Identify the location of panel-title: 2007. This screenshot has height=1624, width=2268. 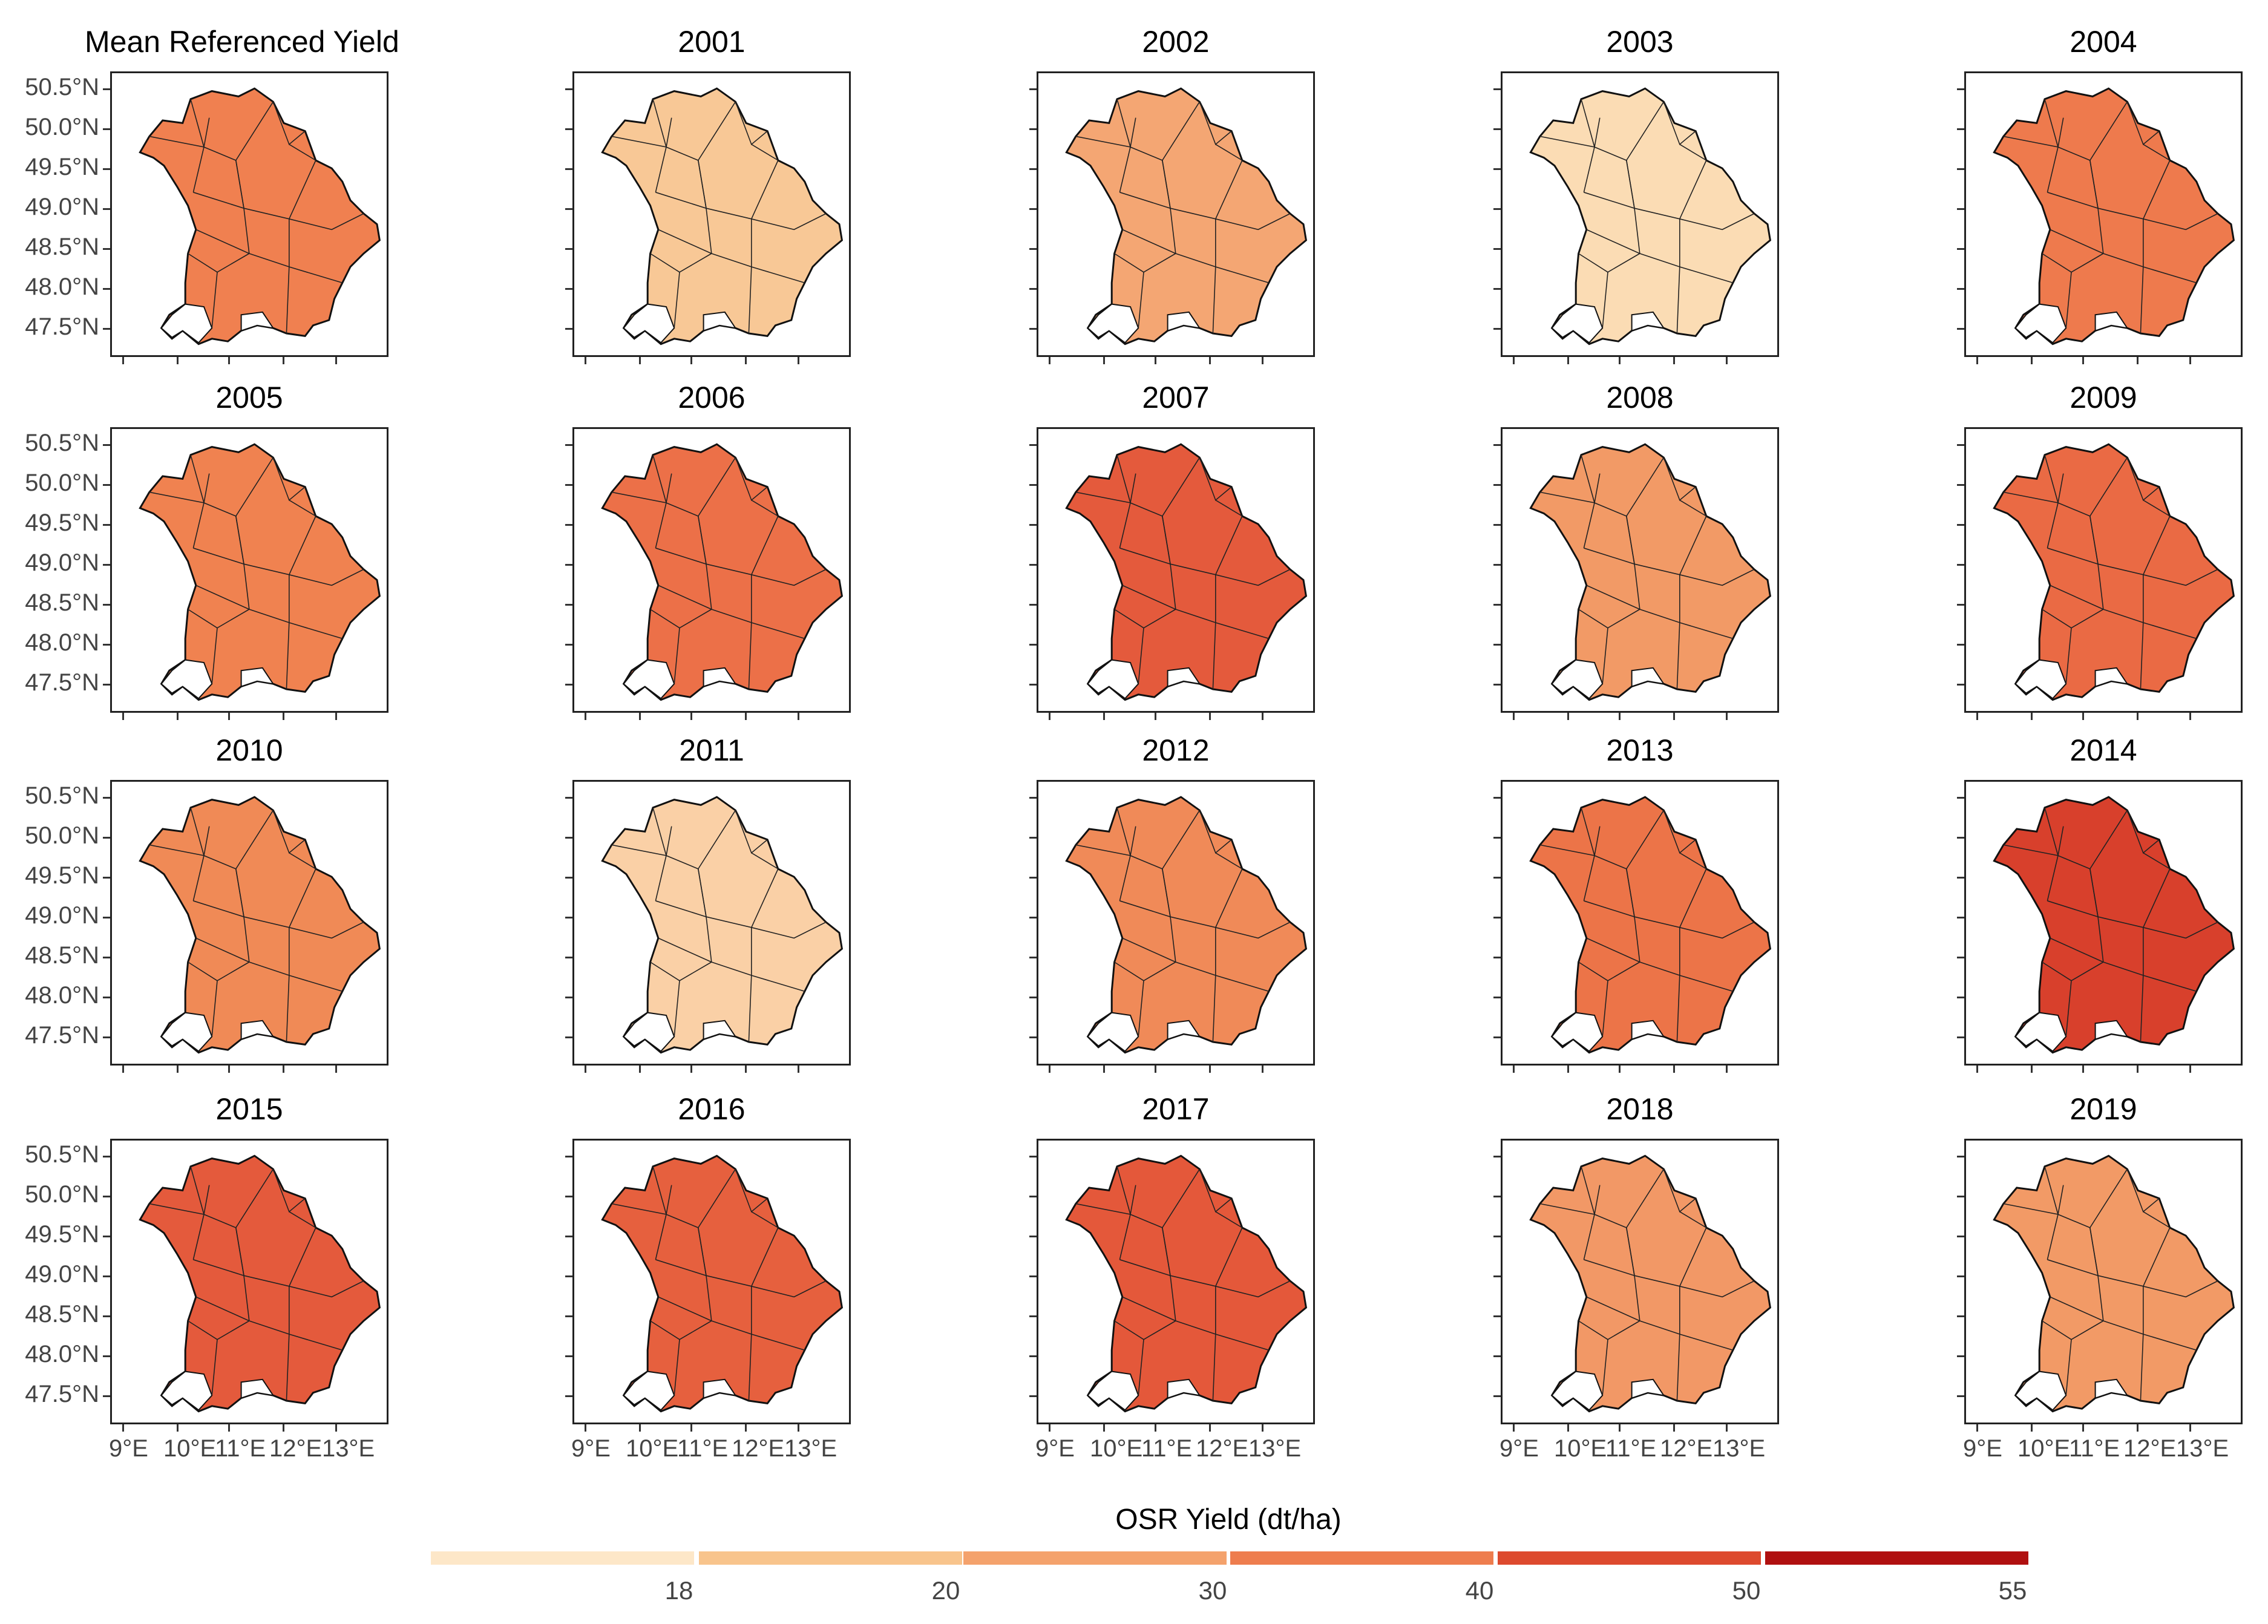
(1176, 397).